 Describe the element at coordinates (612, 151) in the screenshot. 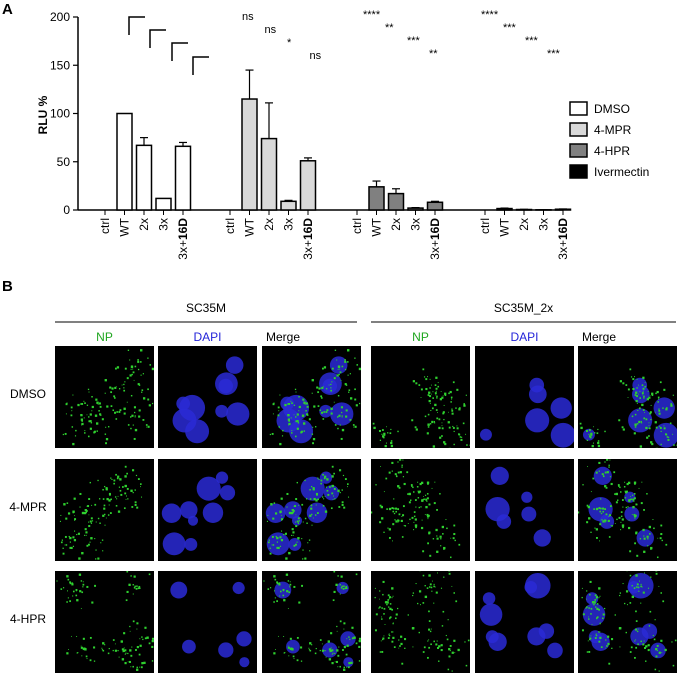

I see `legend-label: 4-HPR` at that location.